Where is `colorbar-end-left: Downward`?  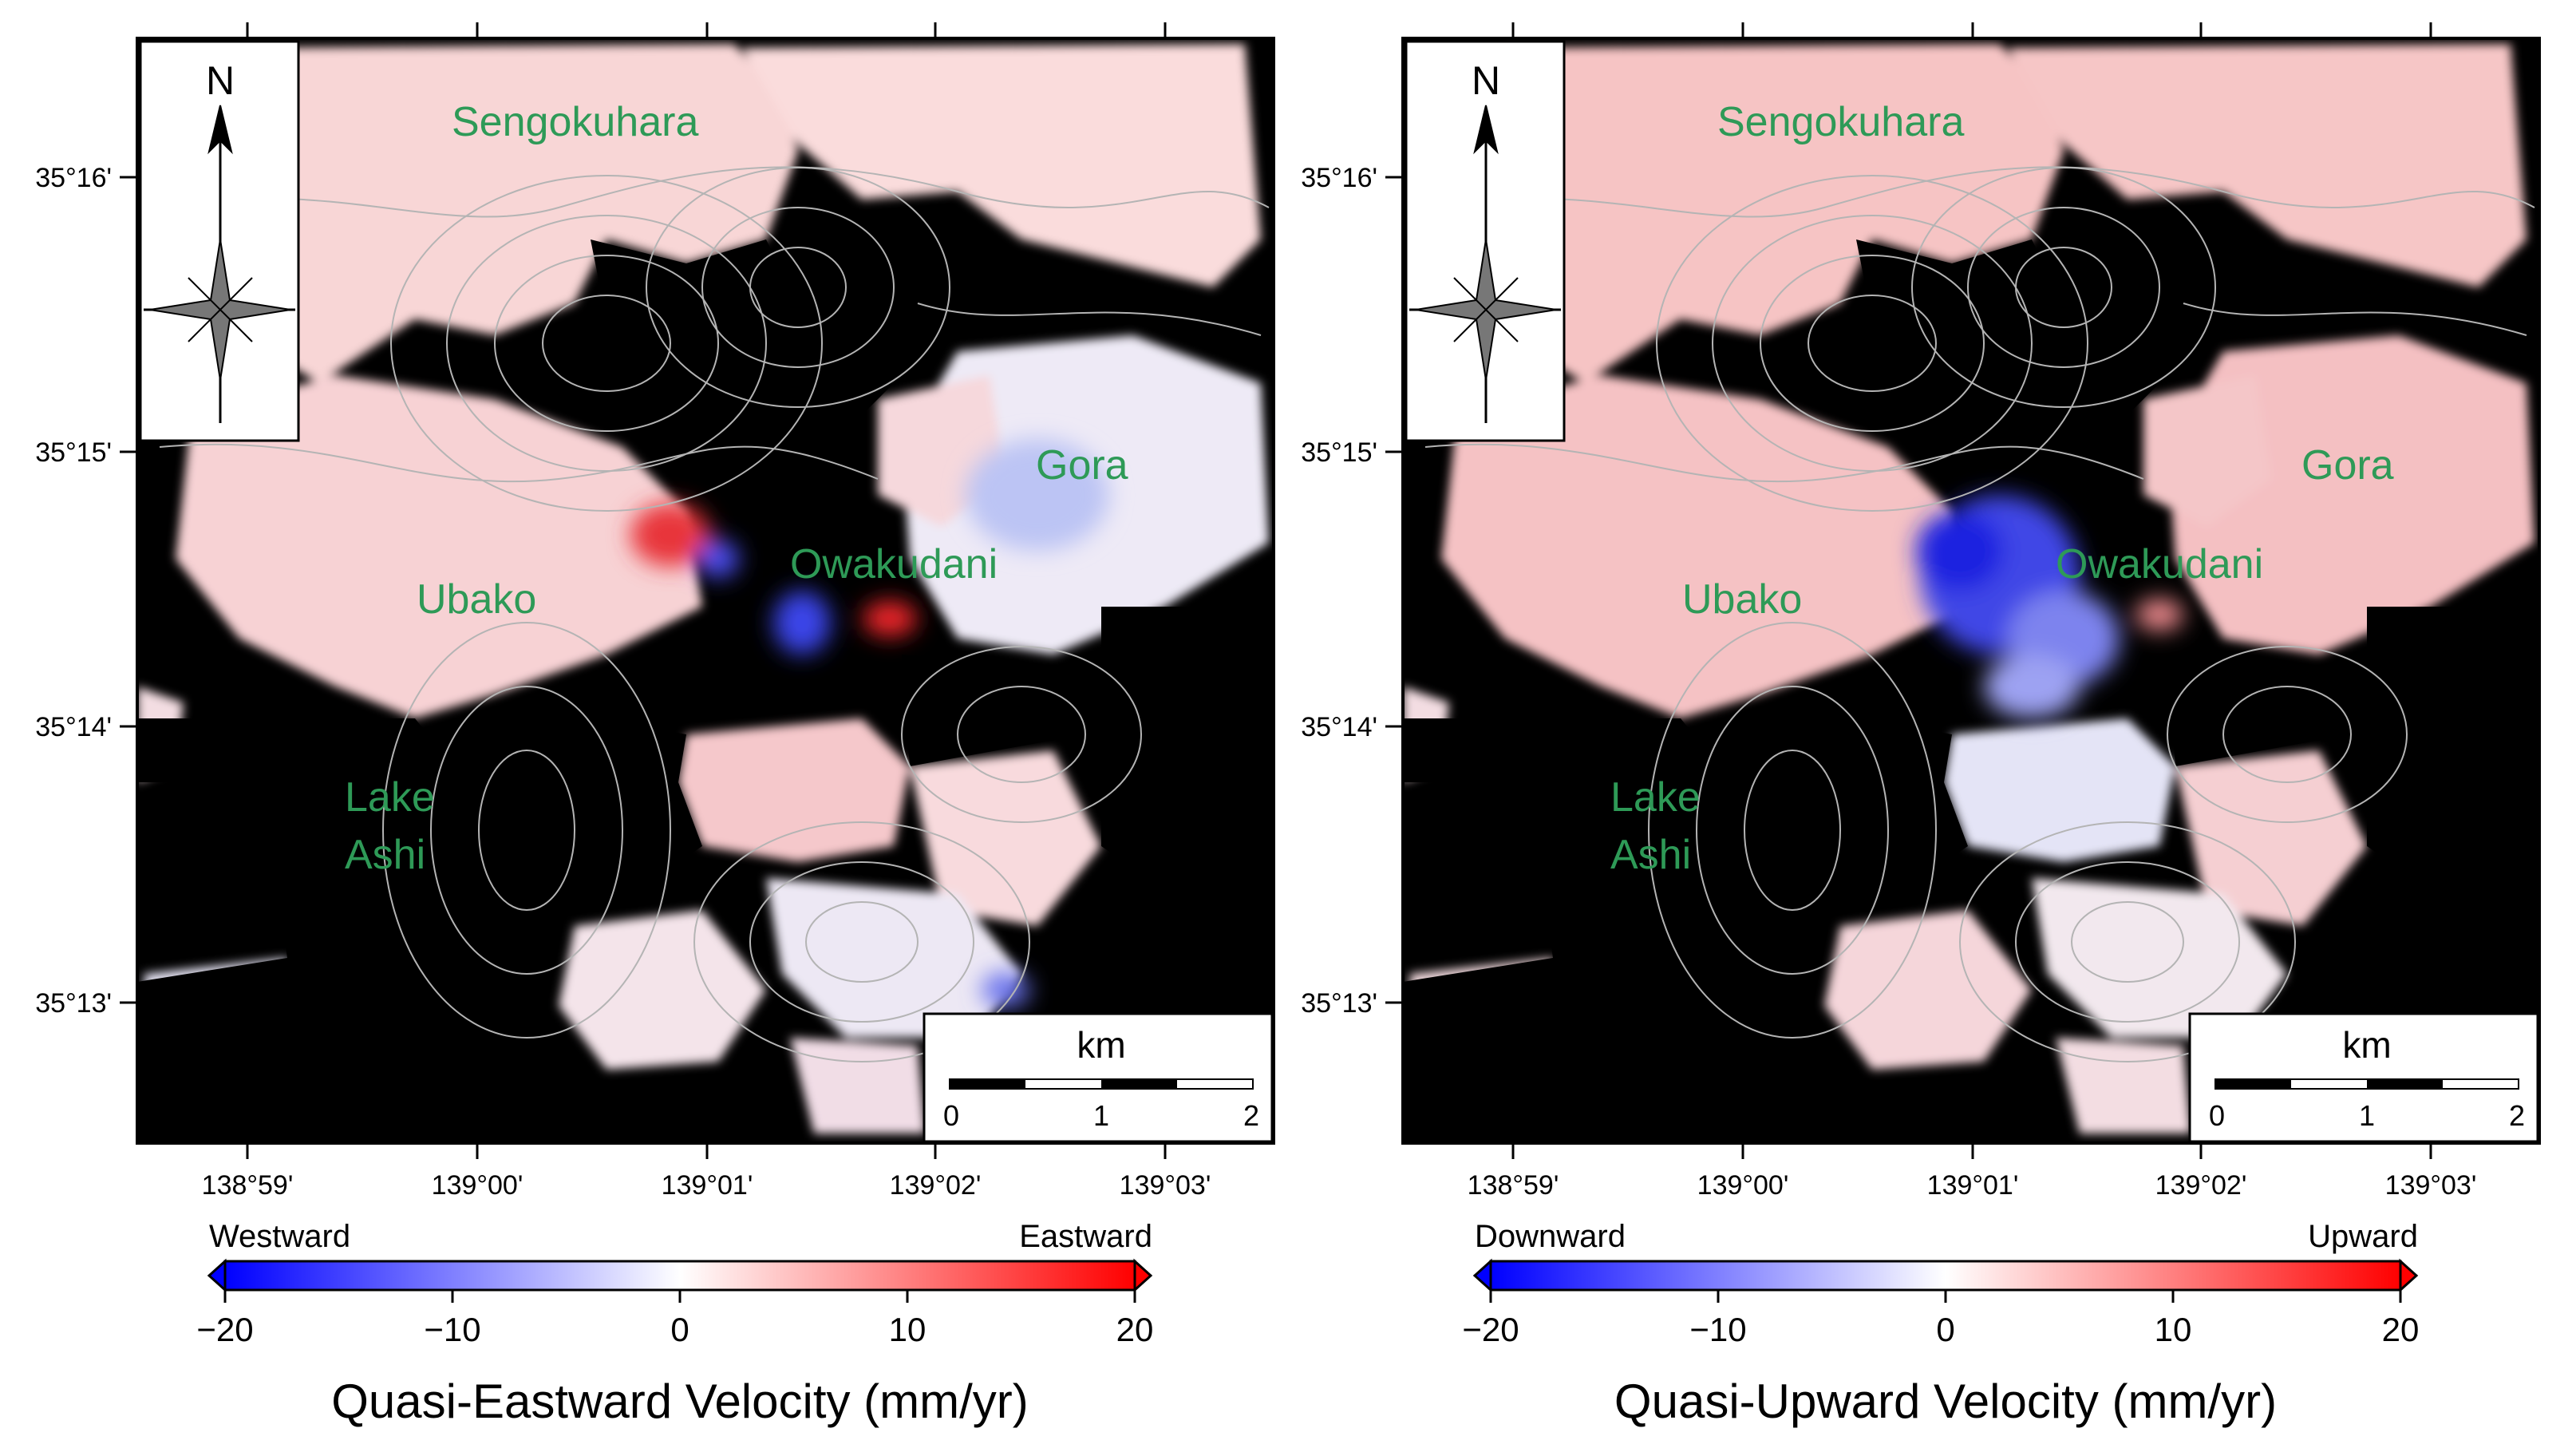 colorbar-end-left: Downward is located at coordinates (1550, 1236).